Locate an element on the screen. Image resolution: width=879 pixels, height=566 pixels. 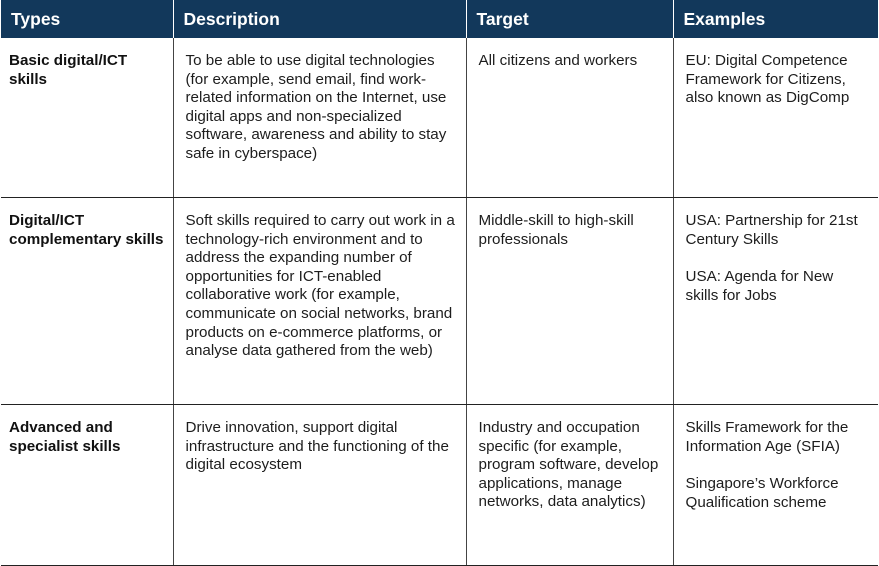
table-header: Types Description Target Examples is located at coordinates (439, 19).